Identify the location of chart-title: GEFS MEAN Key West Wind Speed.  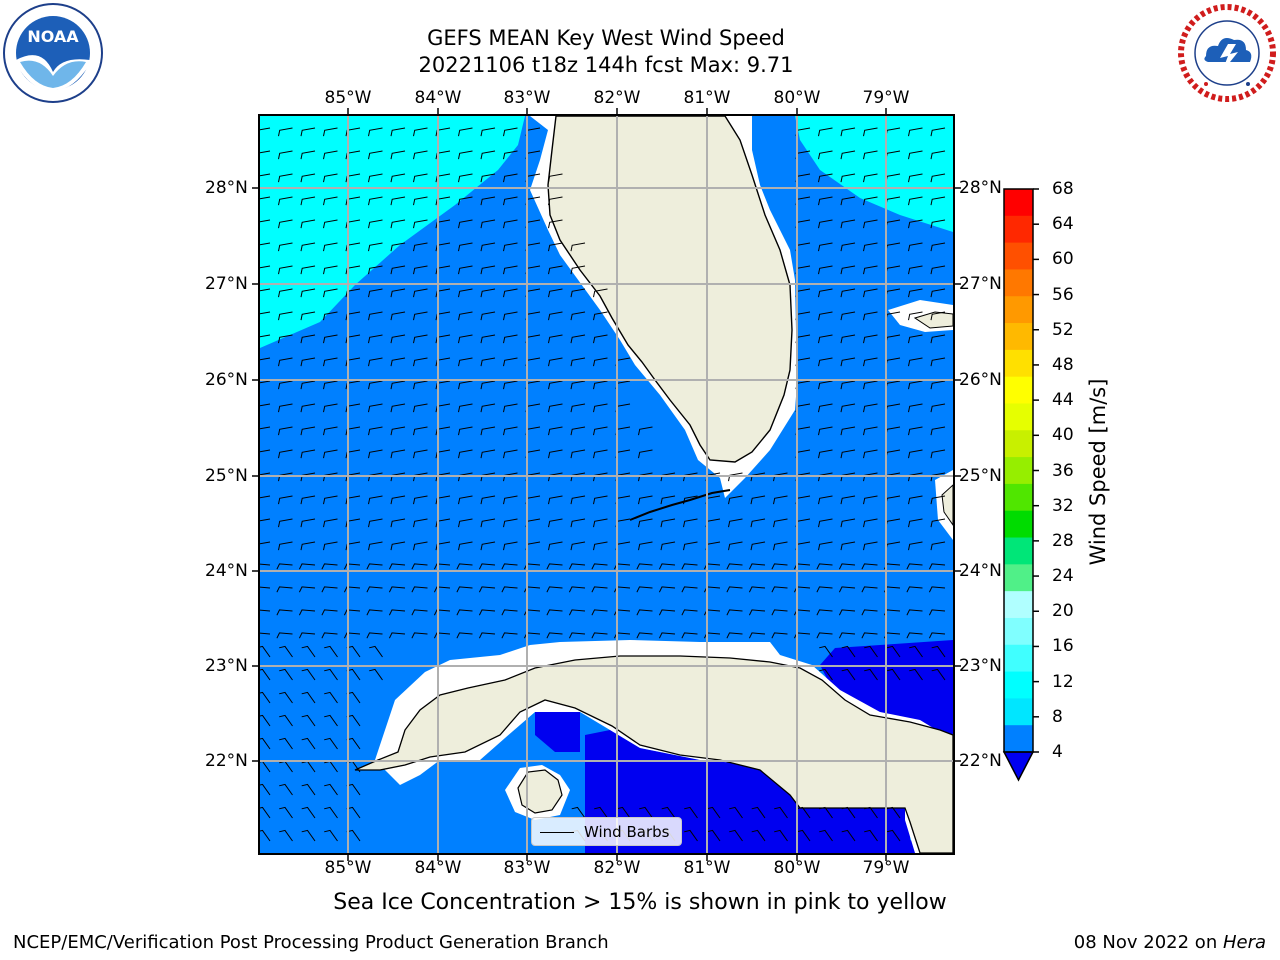
(606, 38).